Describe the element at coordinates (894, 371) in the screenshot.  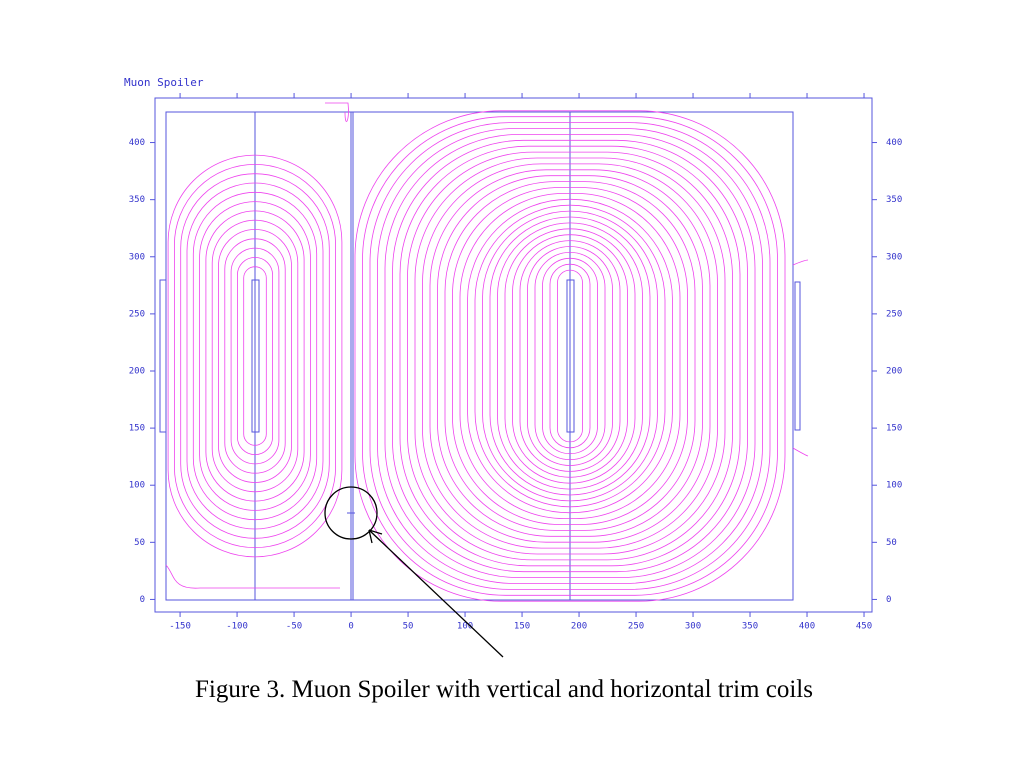
I see `y-tick-label-right: 200` at that location.